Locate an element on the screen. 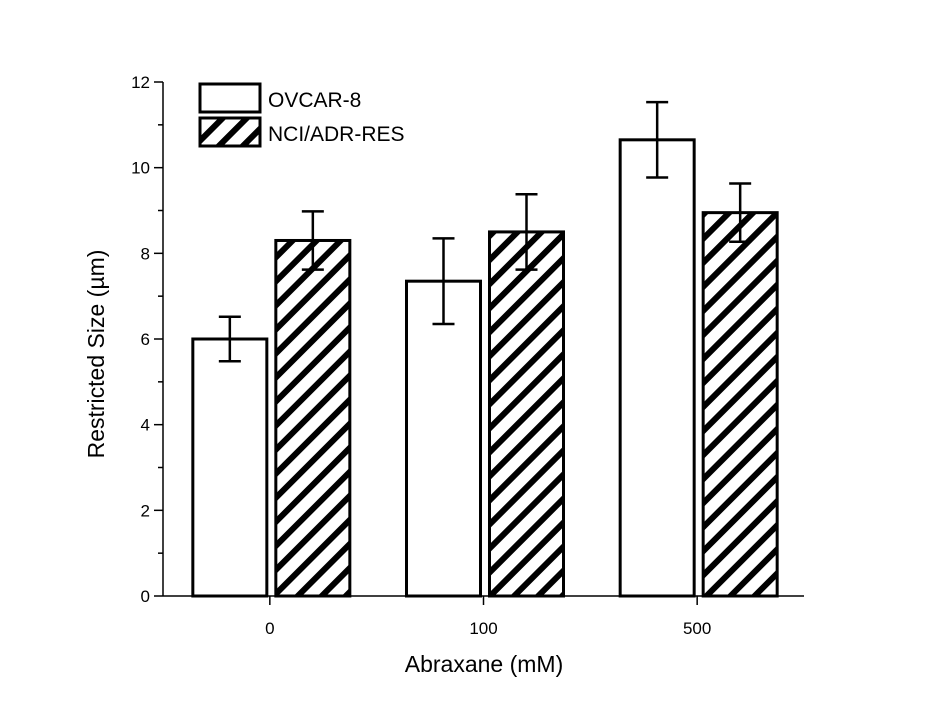  legend: OVCAR-8 NCI/ADR-RES is located at coordinates (301, 115).